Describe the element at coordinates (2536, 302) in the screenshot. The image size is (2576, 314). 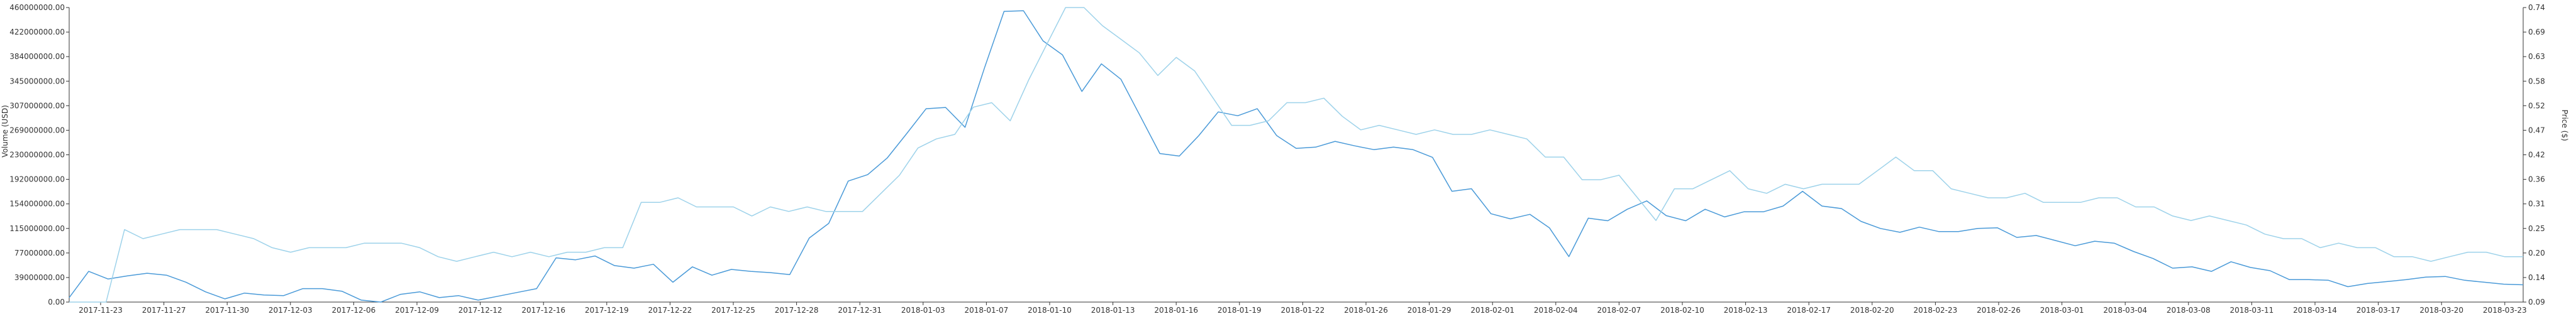
I see `y-right-tick-label: 0.09` at that location.